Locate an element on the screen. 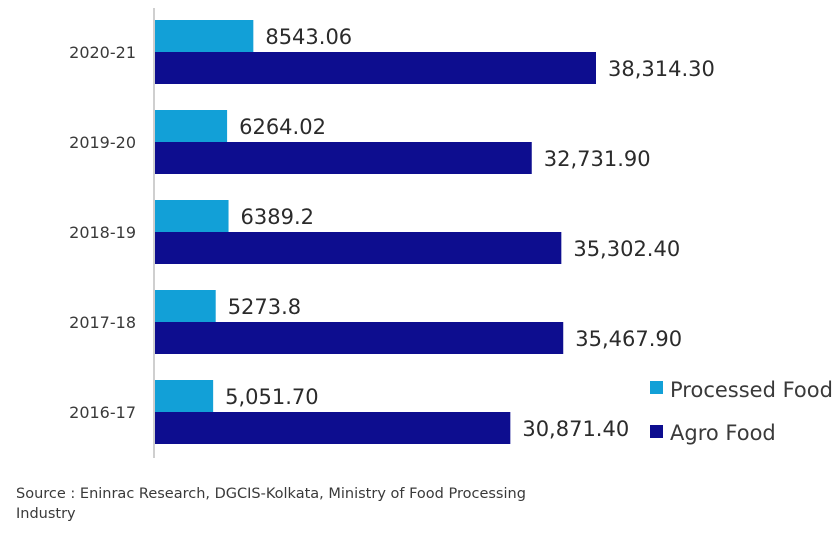 The width and height of the screenshot is (837, 535). category-label-2016-17: 2016-17 is located at coordinates (102, 412).